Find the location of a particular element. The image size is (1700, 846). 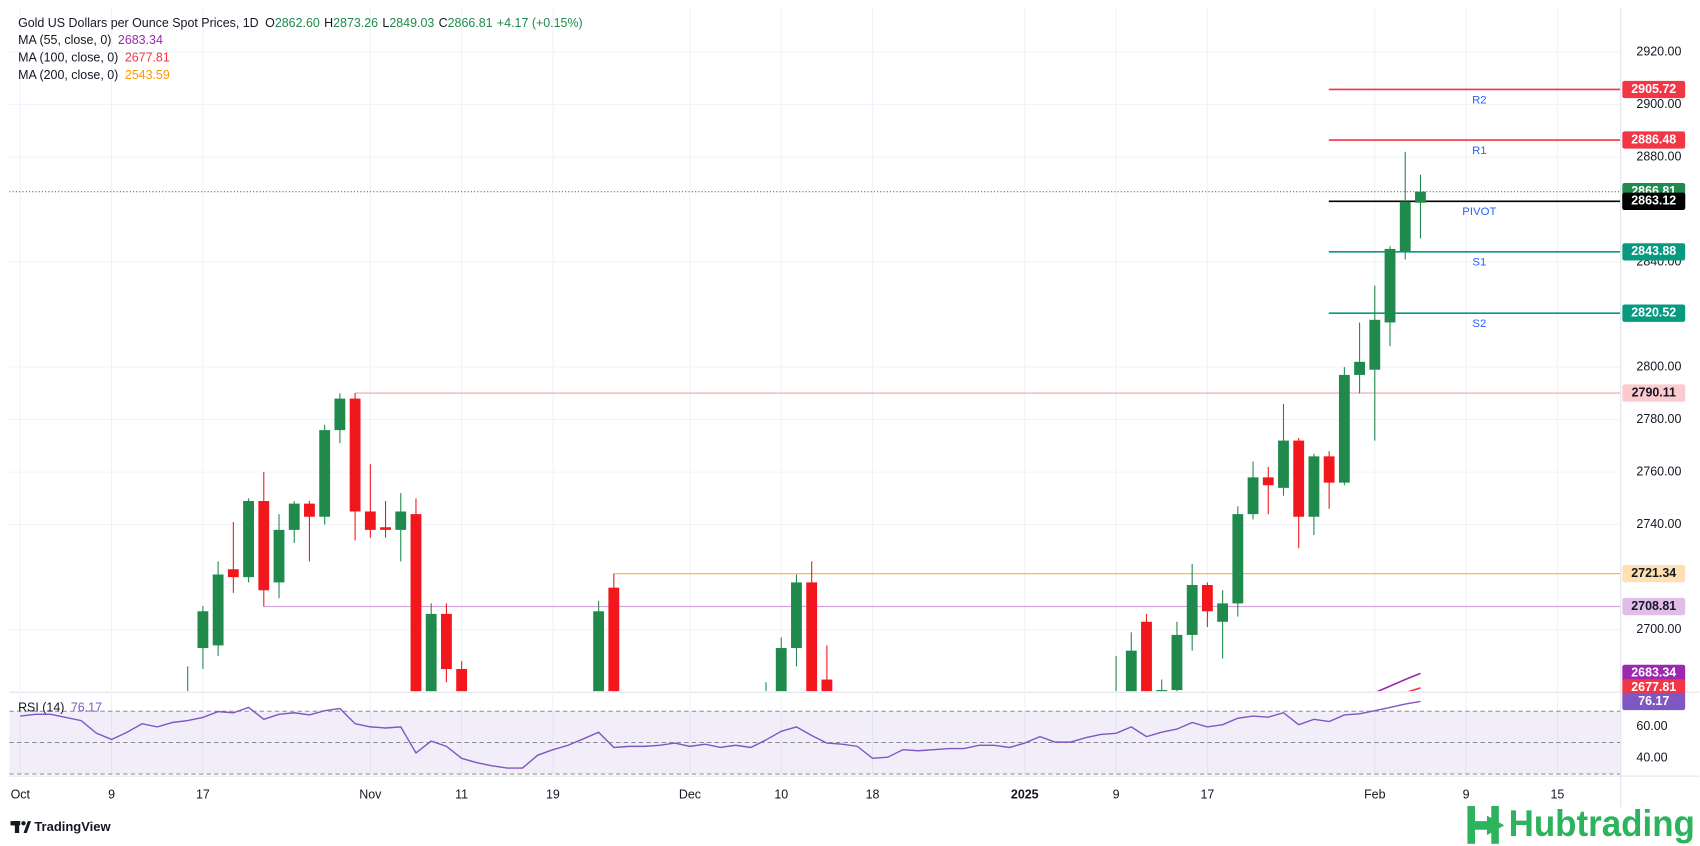

quote-value: 2849.03 is located at coordinates (411, 23).